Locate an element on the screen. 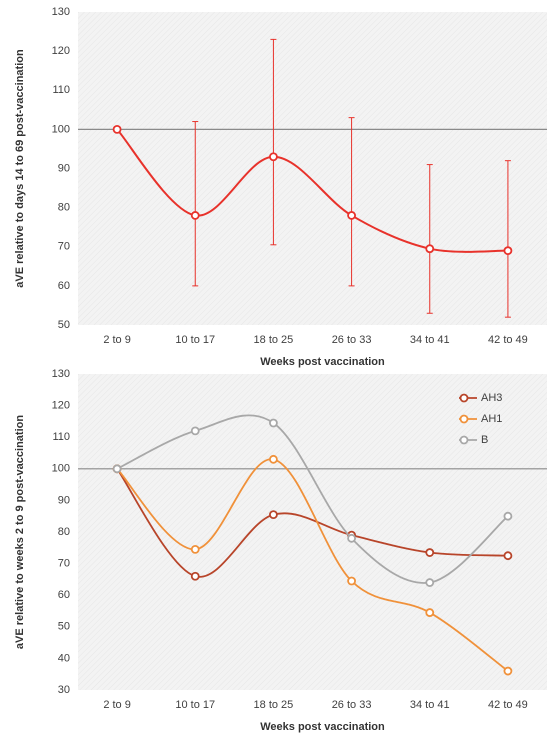 The width and height of the screenshot is (547, 746). y-tick-label: 40 is located at coordinates (64, 658).